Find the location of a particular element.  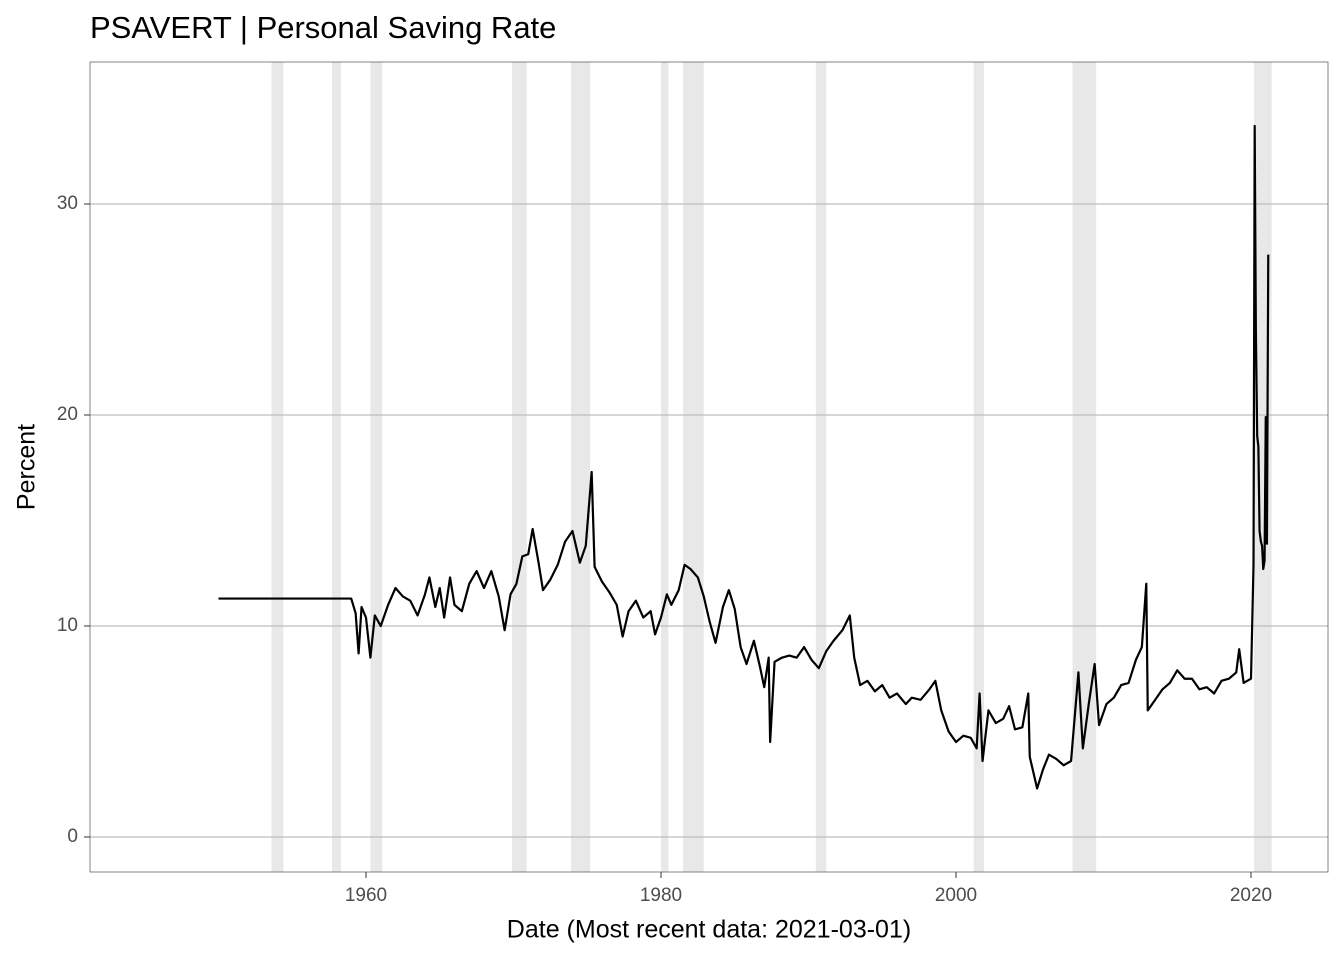

chart-title: PSAVERT | Personal Saving Rate is located at coordinates (323, 27).